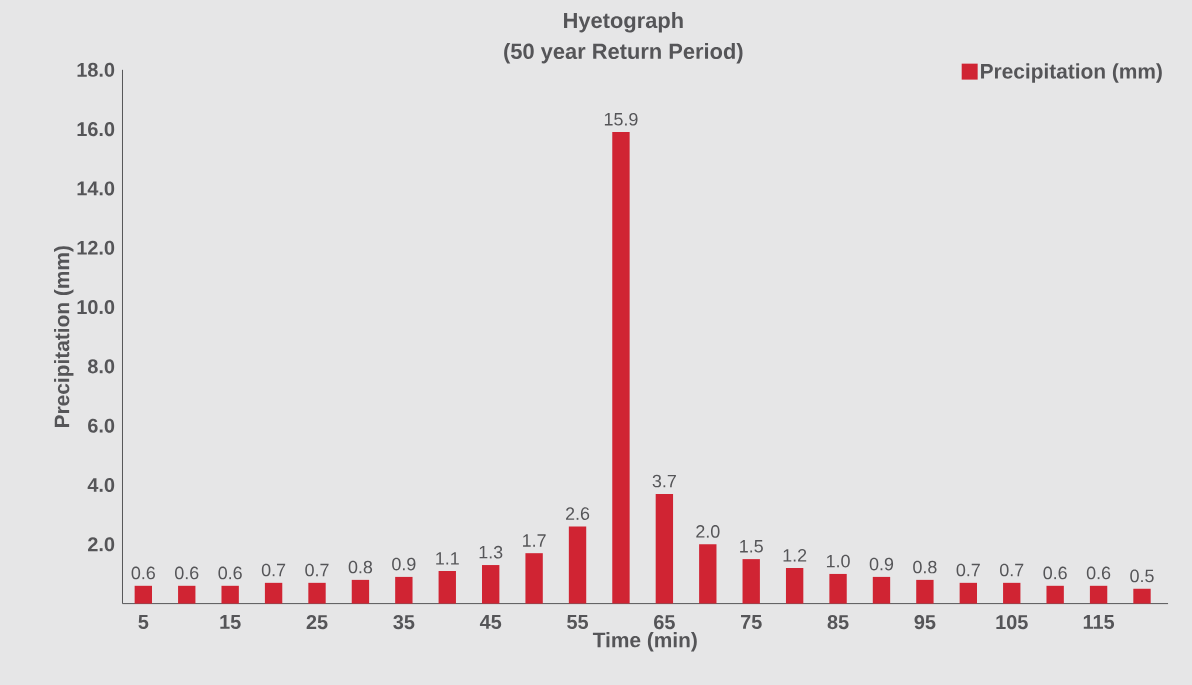  What do you see at coordinates (96, 188) in the screenshot?
I see `y-tick-label: 14.0` at bounding box center [96, 188].